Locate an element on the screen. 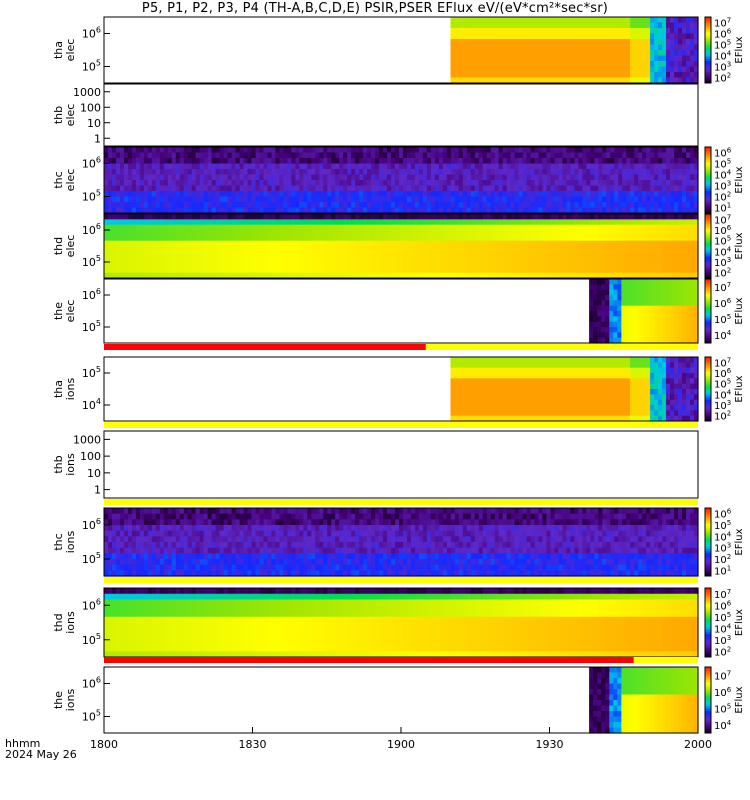  spectrogram-tha-elec is located at coordinates (574, 50).